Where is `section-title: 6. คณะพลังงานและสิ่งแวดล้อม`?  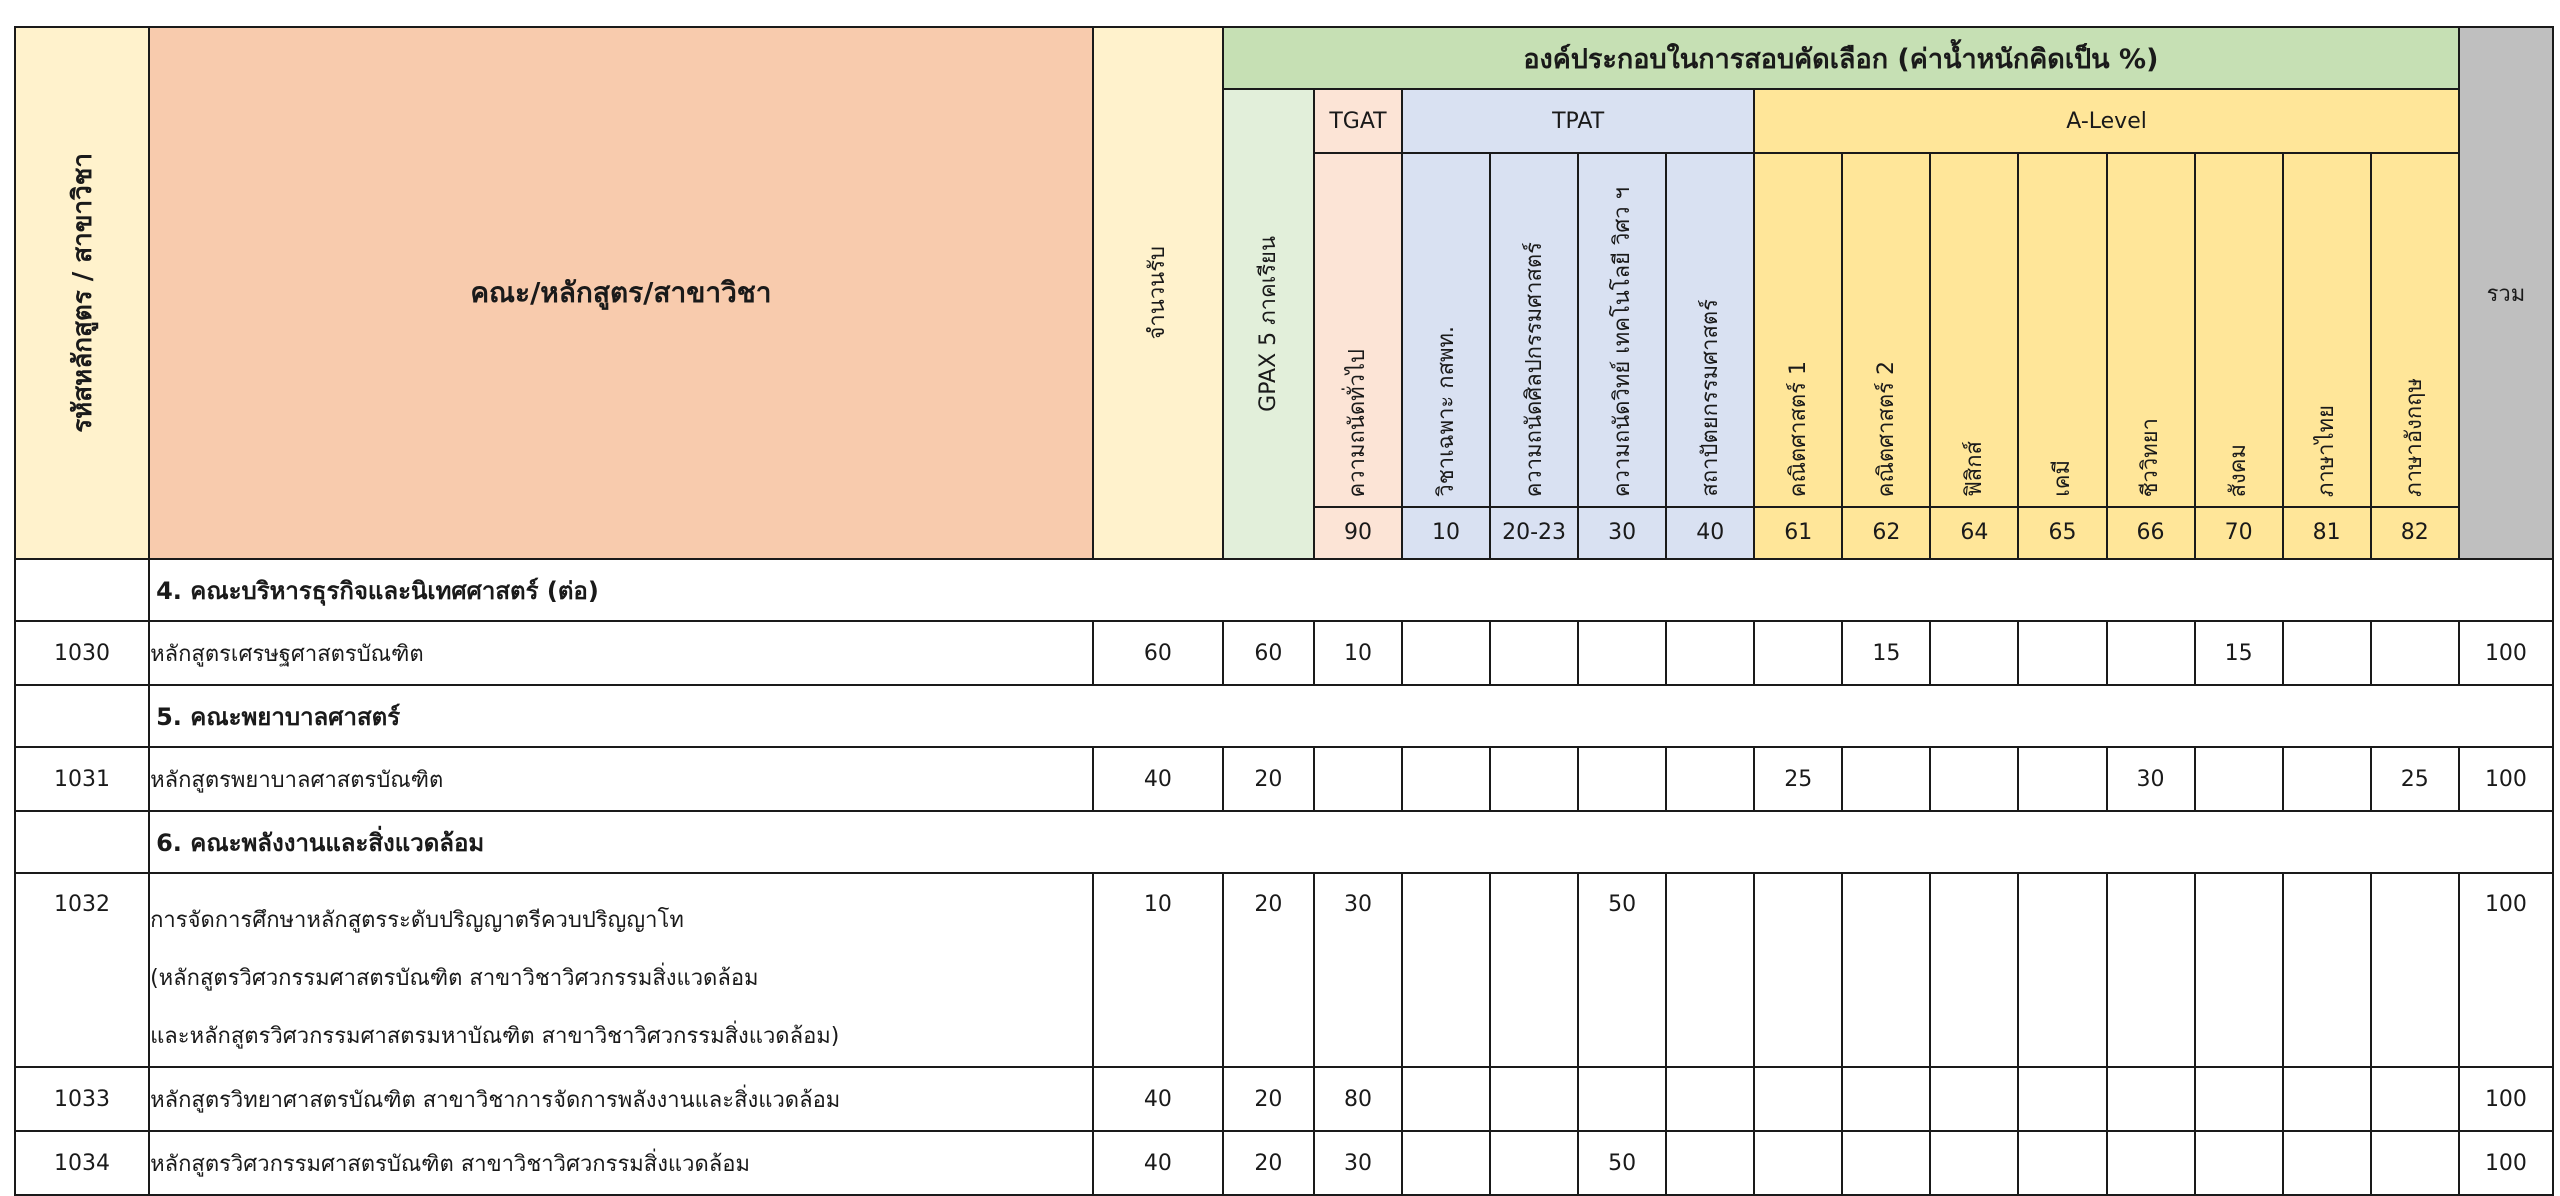
section-title: 6. คณะพลังงานและสิ่งแวดล้อม is located at coordinates (1351, 842).